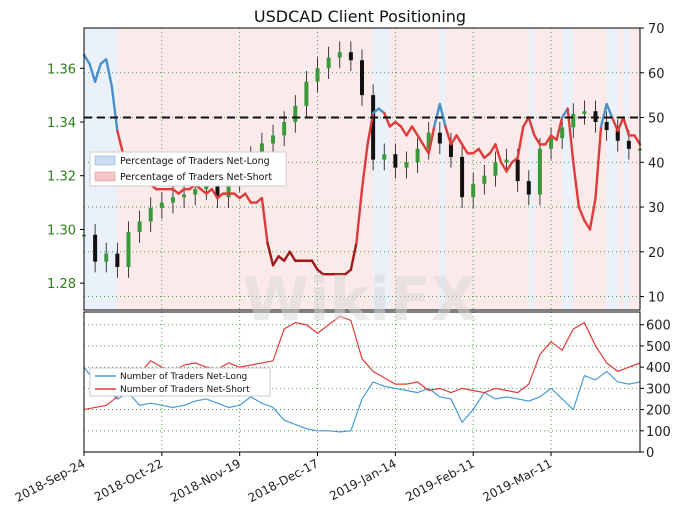  What do you see at coordinates (61, 123) in the screenshot?
I see `left-tick-label: 1.34` at bounding box center [61, 123].